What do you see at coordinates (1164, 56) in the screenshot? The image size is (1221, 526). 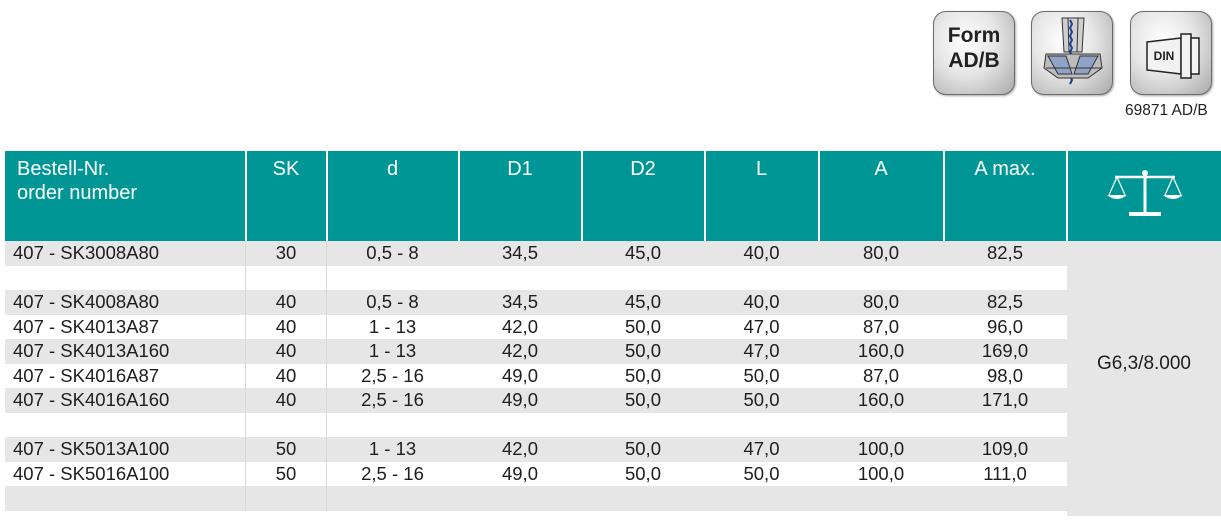 I see `din-icon-label: DIN` at bounding box center [1164, 56].